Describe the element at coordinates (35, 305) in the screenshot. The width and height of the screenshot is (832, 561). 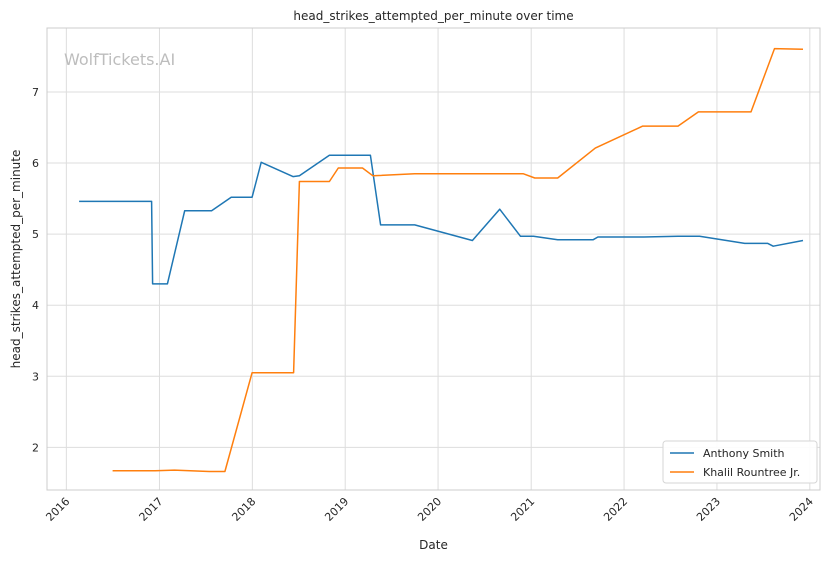
I see `y-tick-label-4: 4` at that location.